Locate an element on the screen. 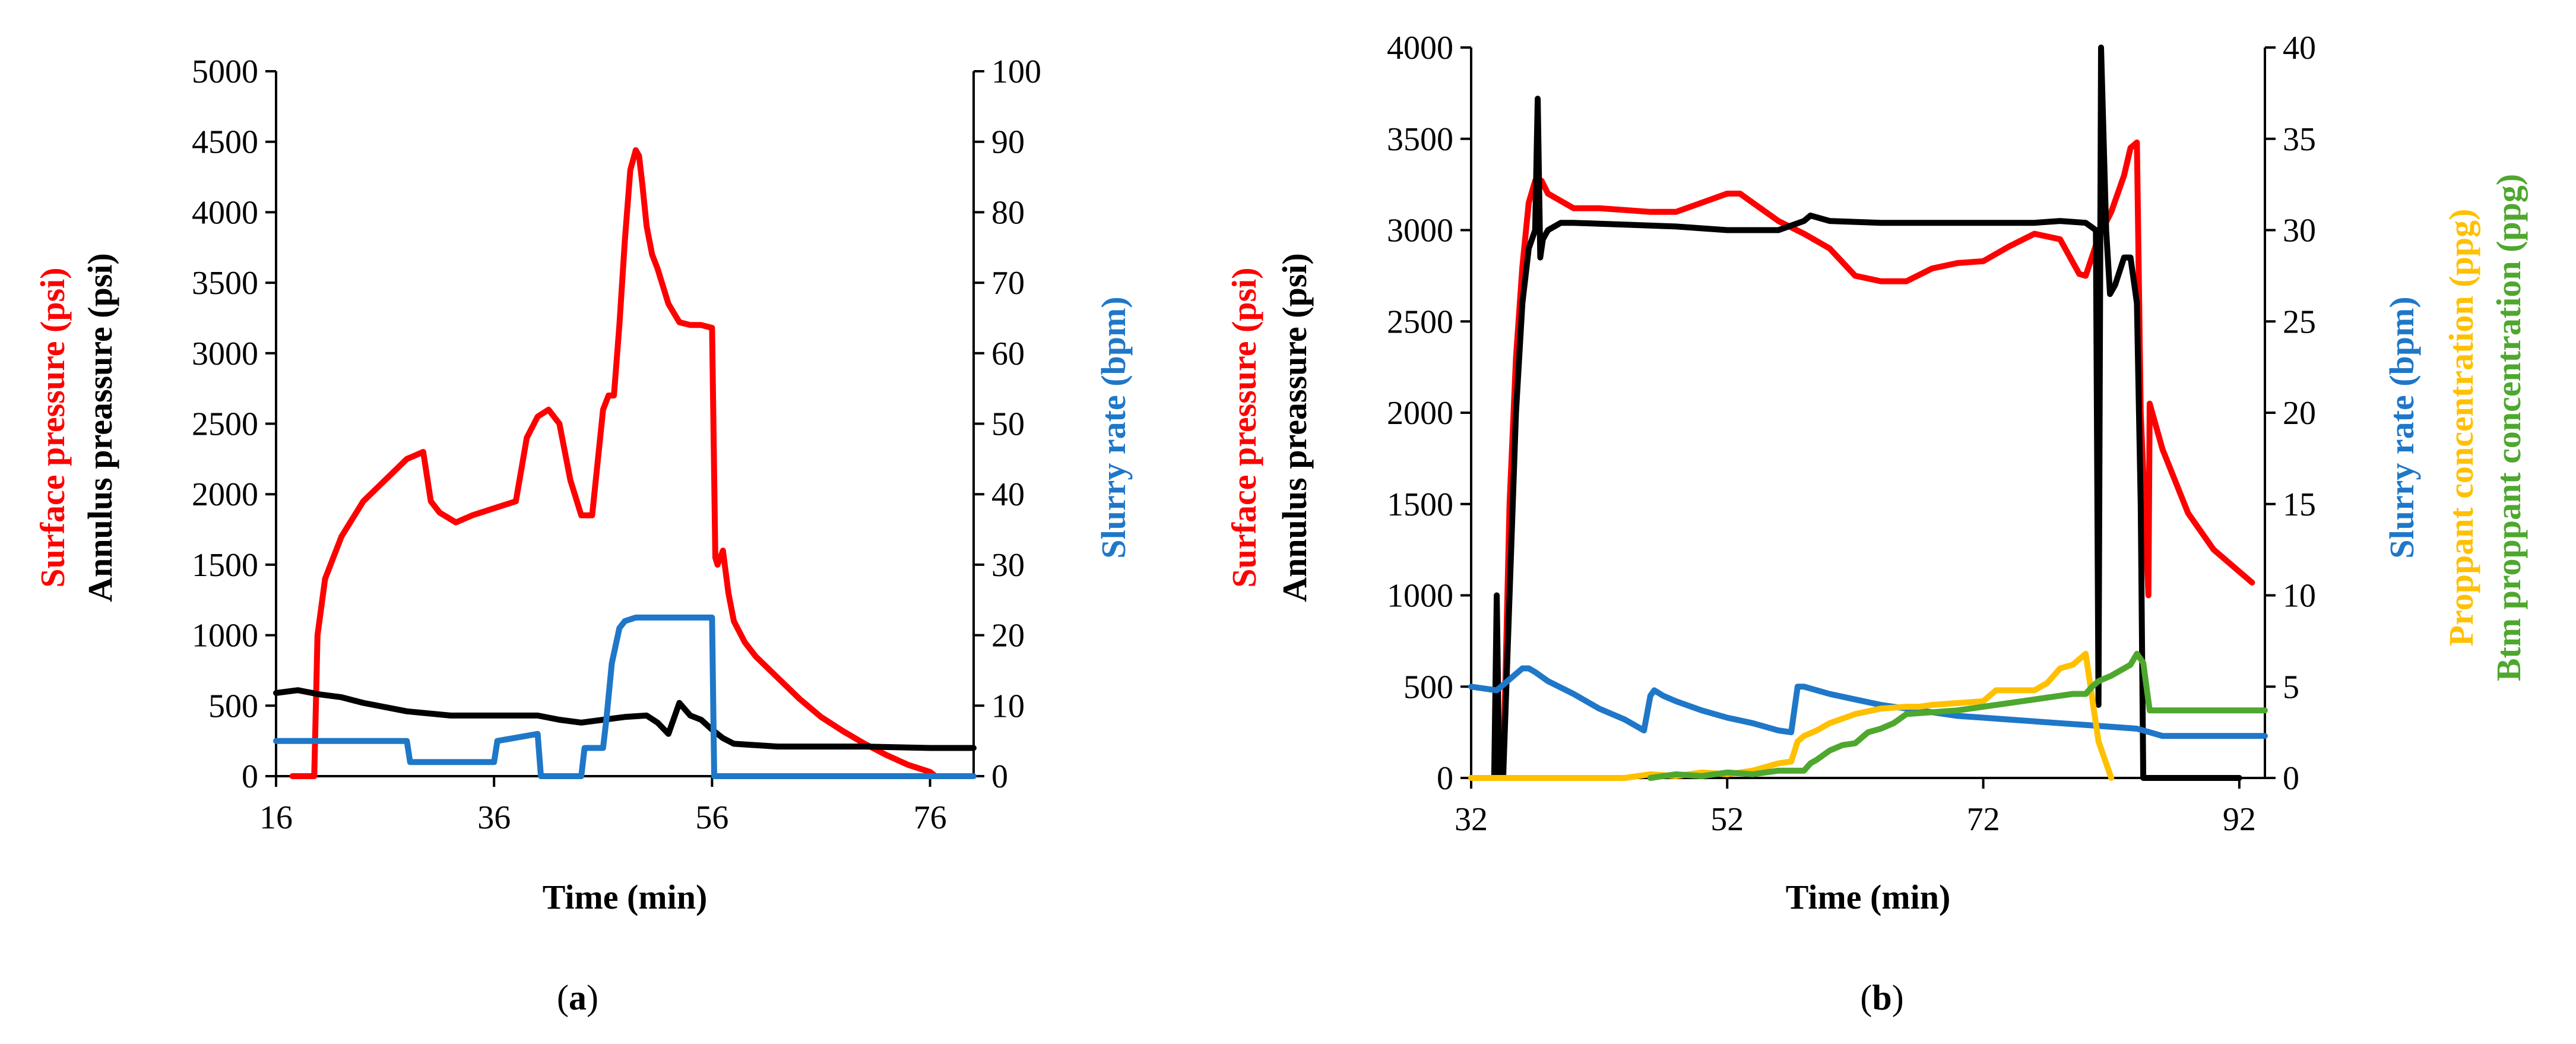 The height and width of the screenshot is (1044, 2576). series-line-btm is located at coordinates (1958, 715).